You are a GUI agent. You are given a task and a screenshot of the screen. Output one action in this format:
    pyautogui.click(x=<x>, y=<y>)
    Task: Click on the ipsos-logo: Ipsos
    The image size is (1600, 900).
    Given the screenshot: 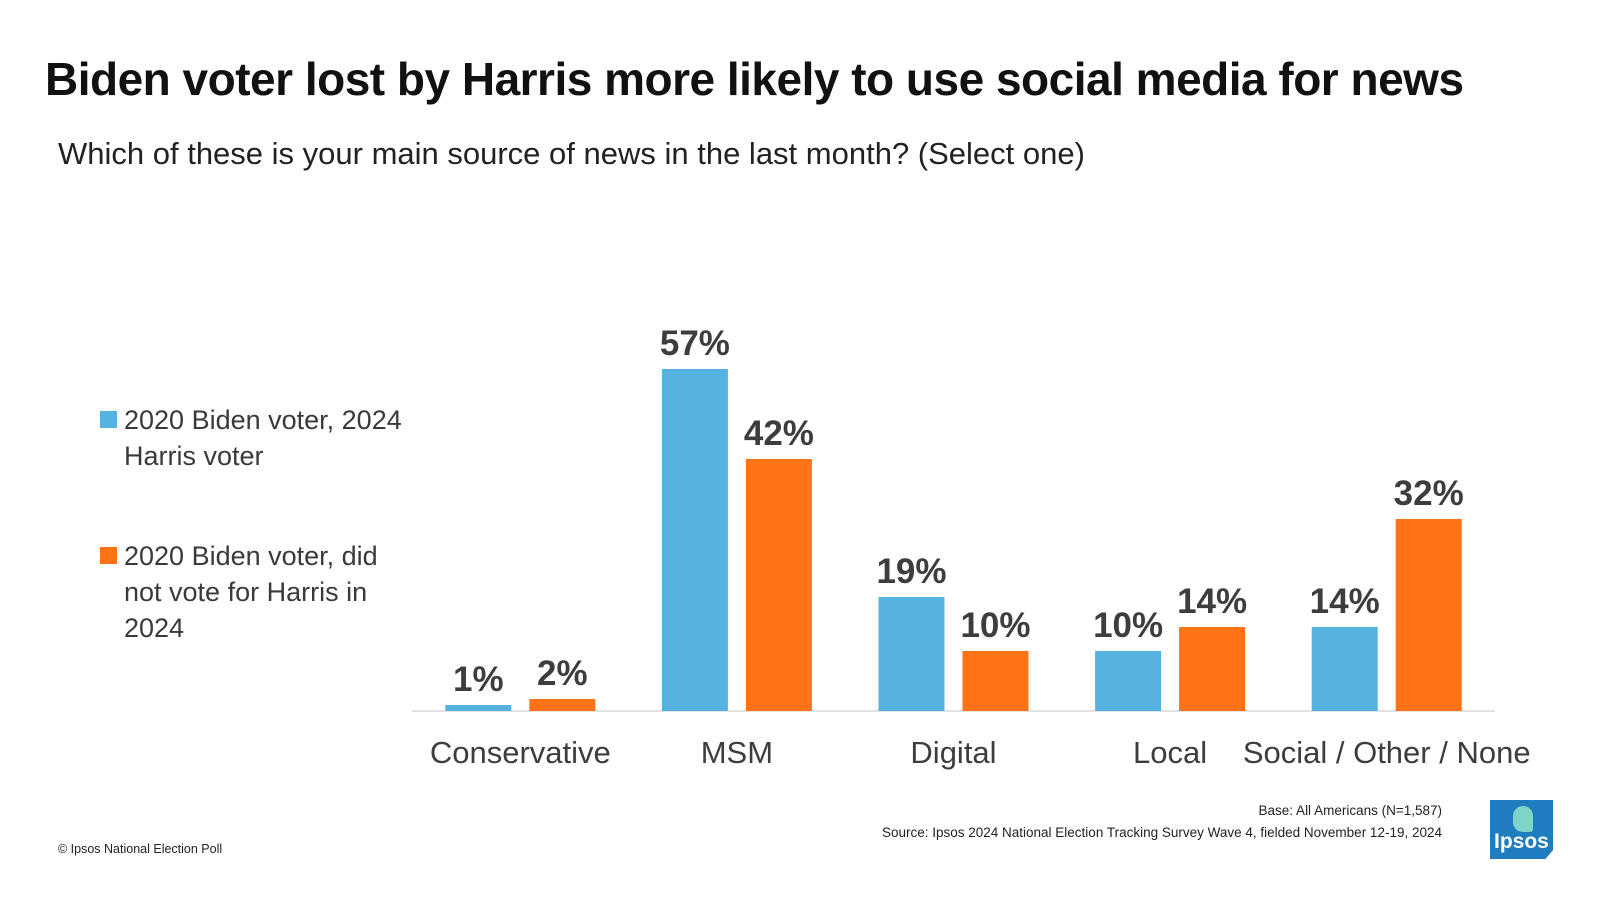 What is the action you would take?
    pyautogui.click(x=1521, y=829)
    